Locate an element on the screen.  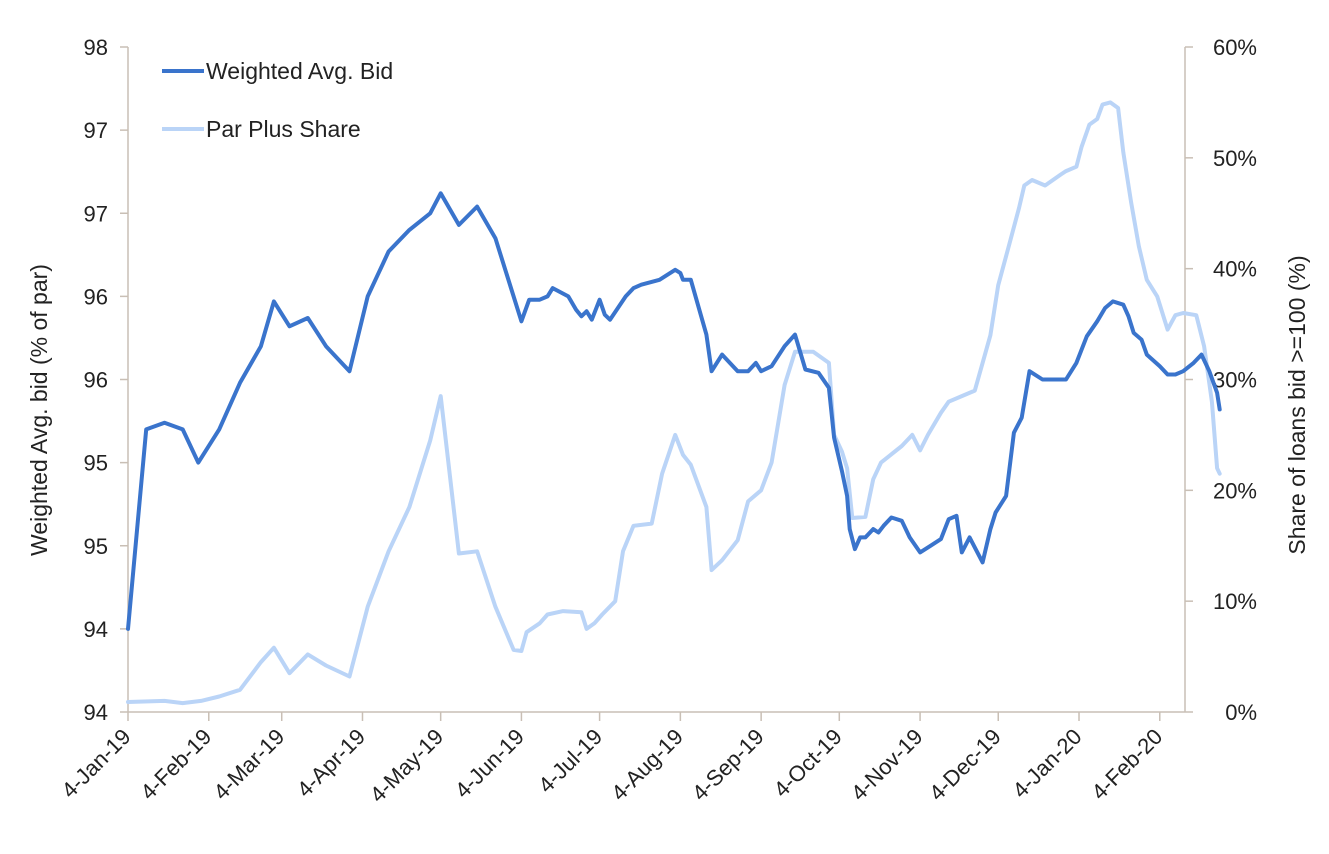
right-tick-label: 10% is located at coordinates (1235, 601).